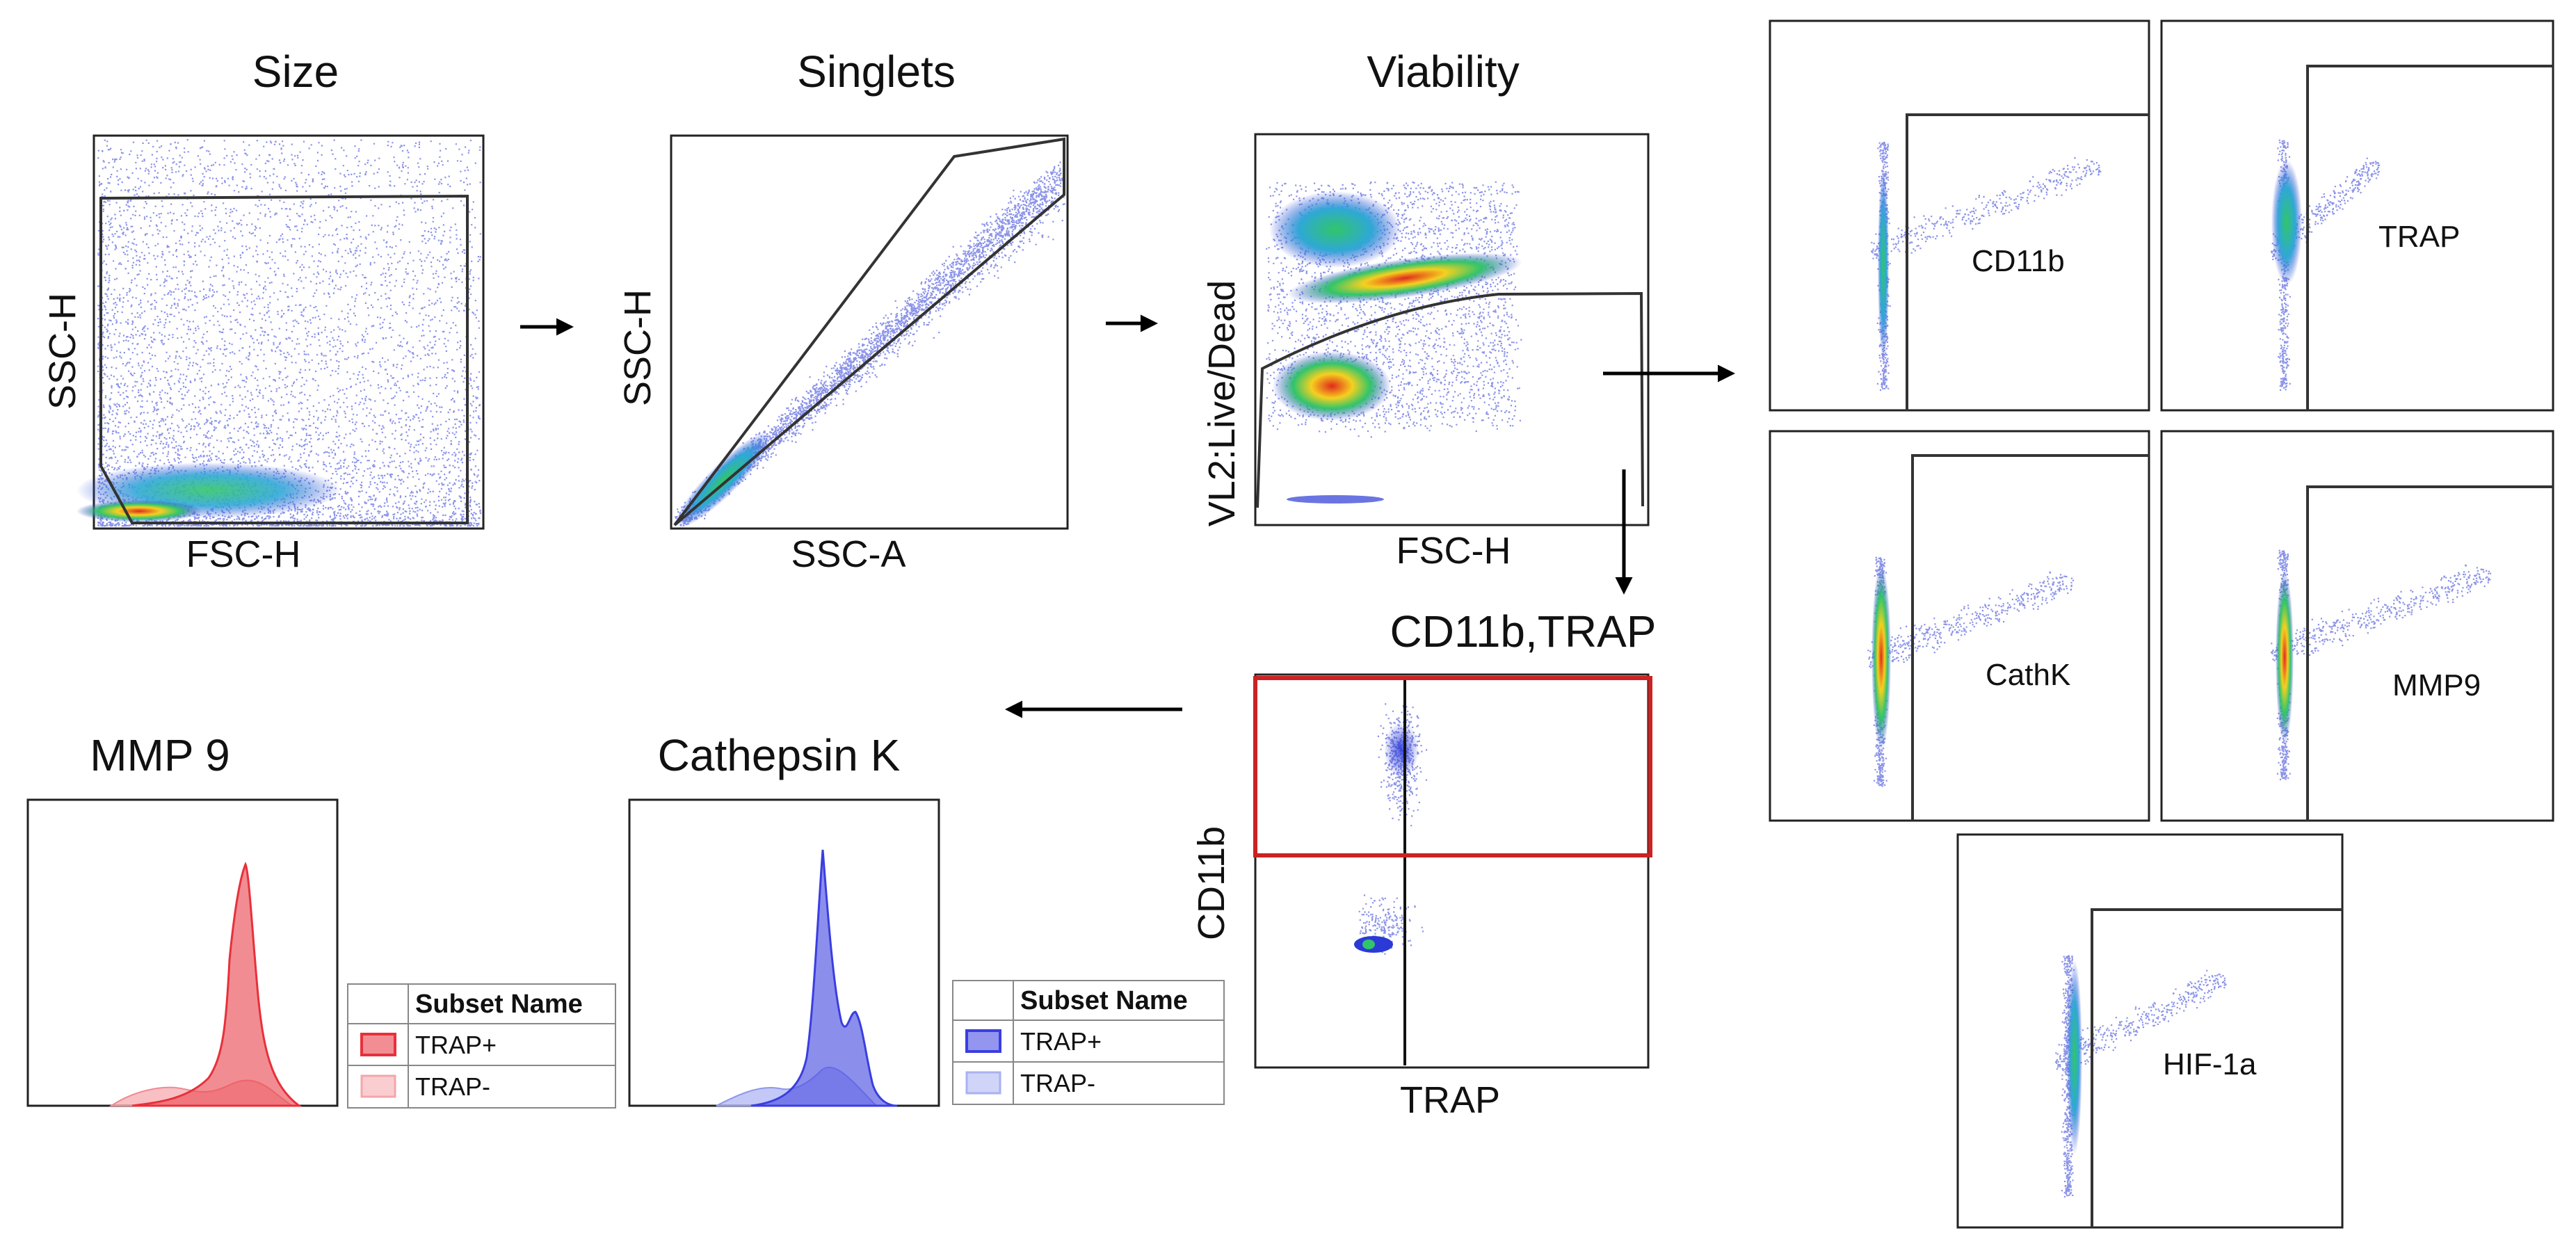  I want to click on viability-debris-line, so click(1335, 499).